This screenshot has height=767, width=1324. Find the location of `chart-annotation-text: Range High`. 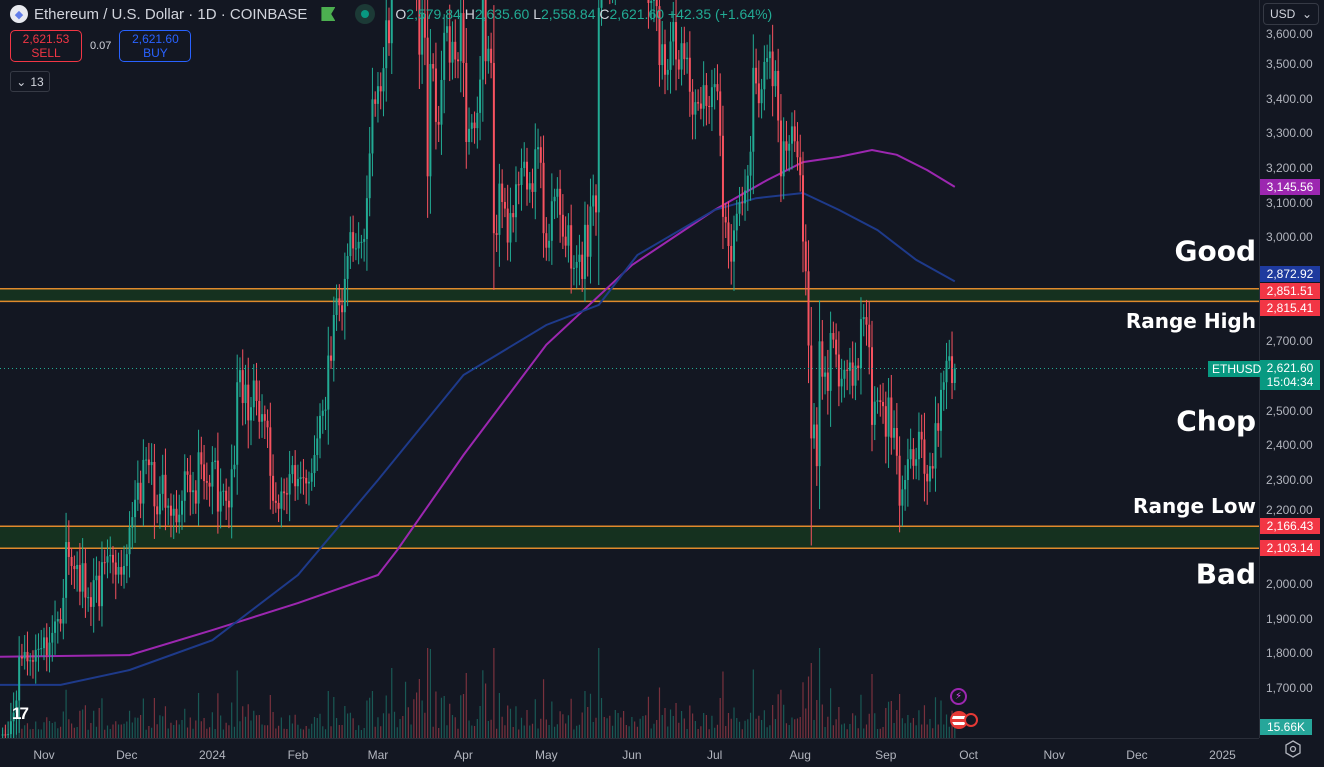

chart-annotation-text: Range High is located at coordinates (1190, 320).